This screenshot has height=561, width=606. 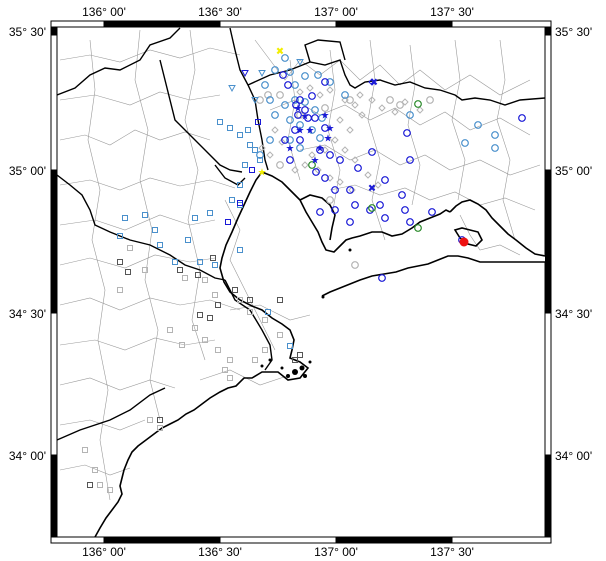 I want to click on bottom-label-136-00: 136° 00', so click(x=104, y=552).